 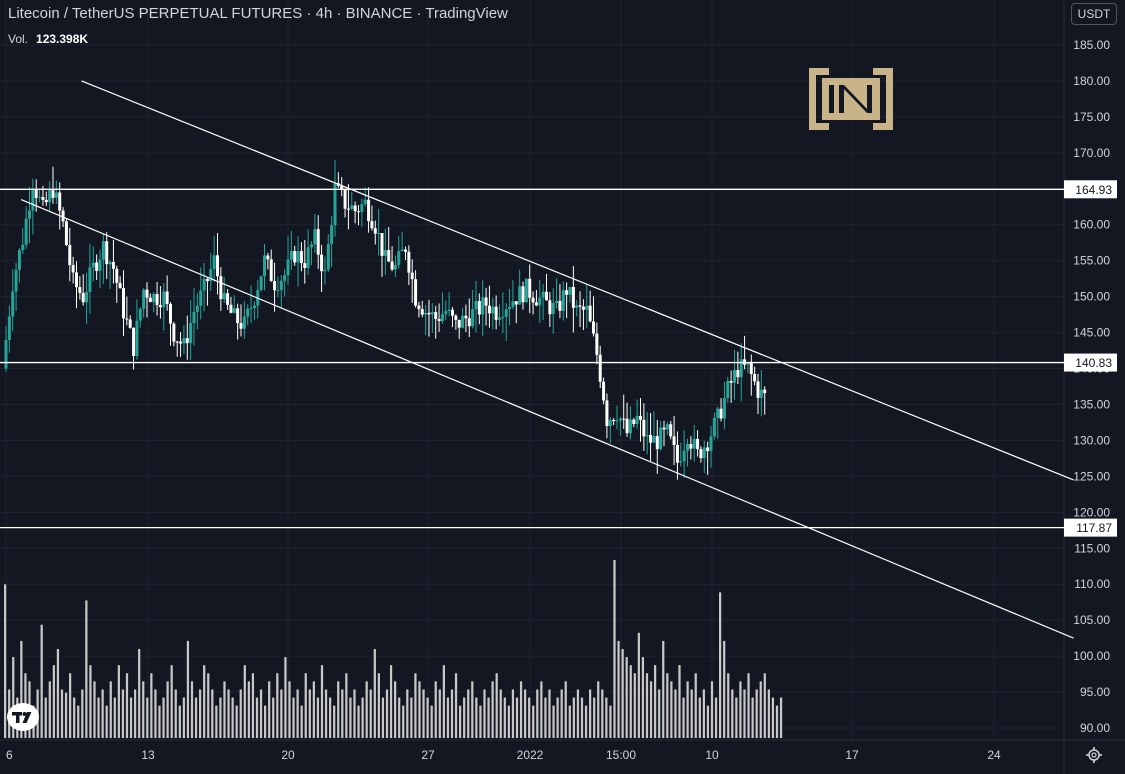 I want to click on tradingview-logo, so click(x=23, y=717).